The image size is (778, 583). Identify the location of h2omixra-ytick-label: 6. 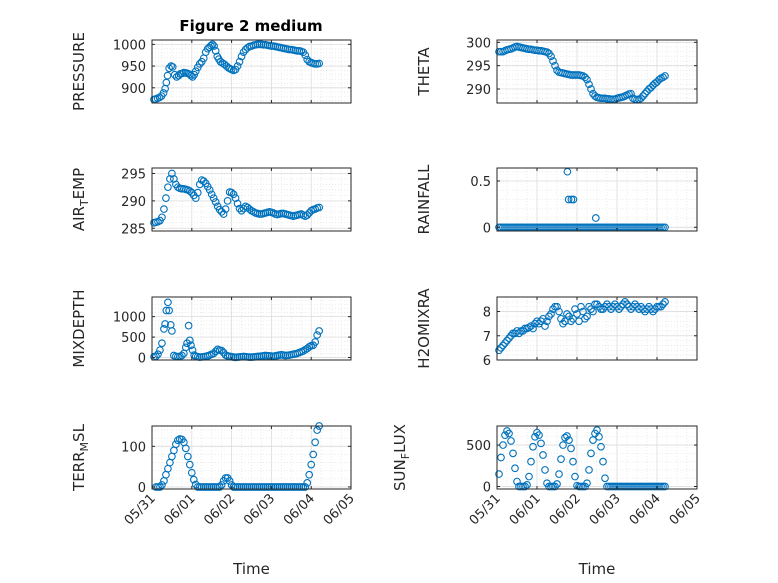
(487, 361).